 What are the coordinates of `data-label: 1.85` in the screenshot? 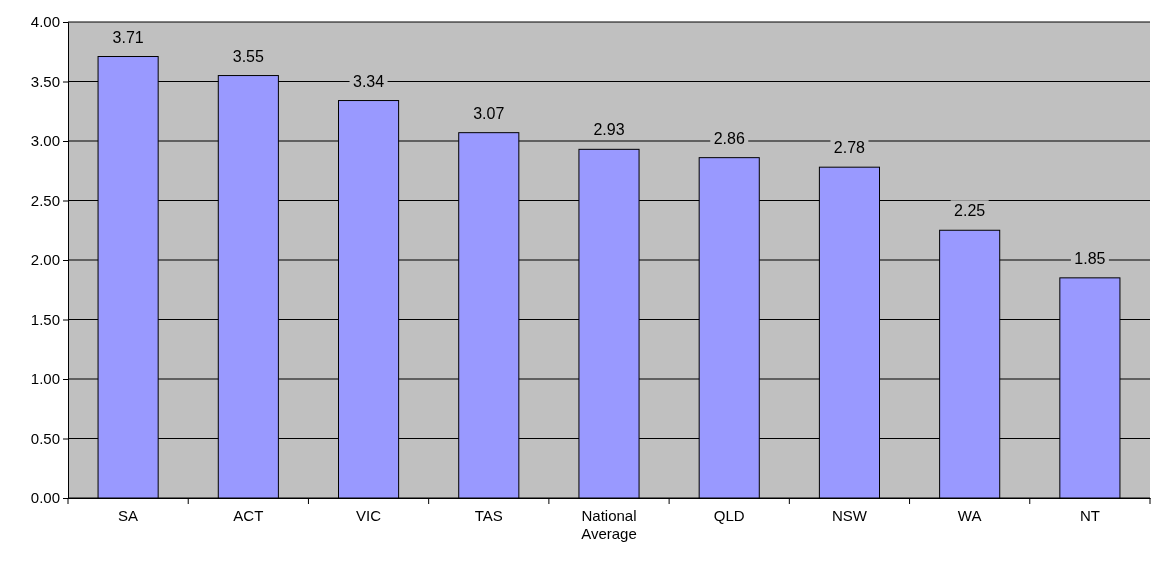 It's located at (1090, 258).